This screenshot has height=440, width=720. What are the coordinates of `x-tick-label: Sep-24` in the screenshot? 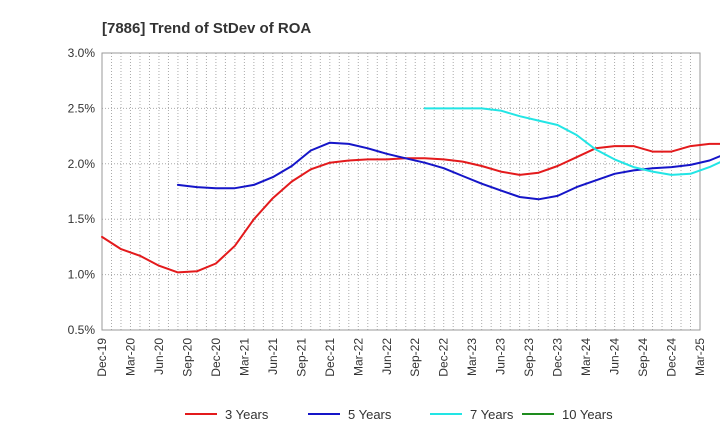 It's located at (643, 357).